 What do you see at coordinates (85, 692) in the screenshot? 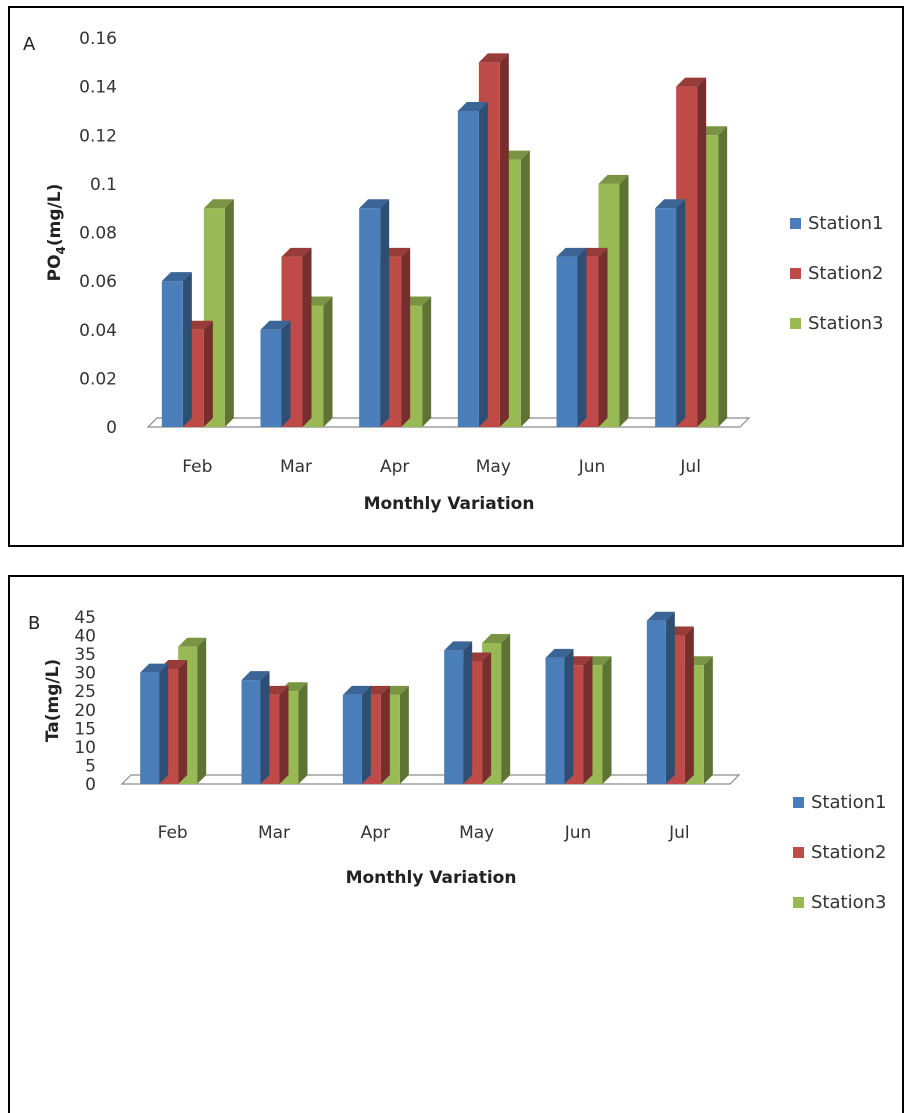
I see `y-tick-label: 25` at bounding box center [85, 692].